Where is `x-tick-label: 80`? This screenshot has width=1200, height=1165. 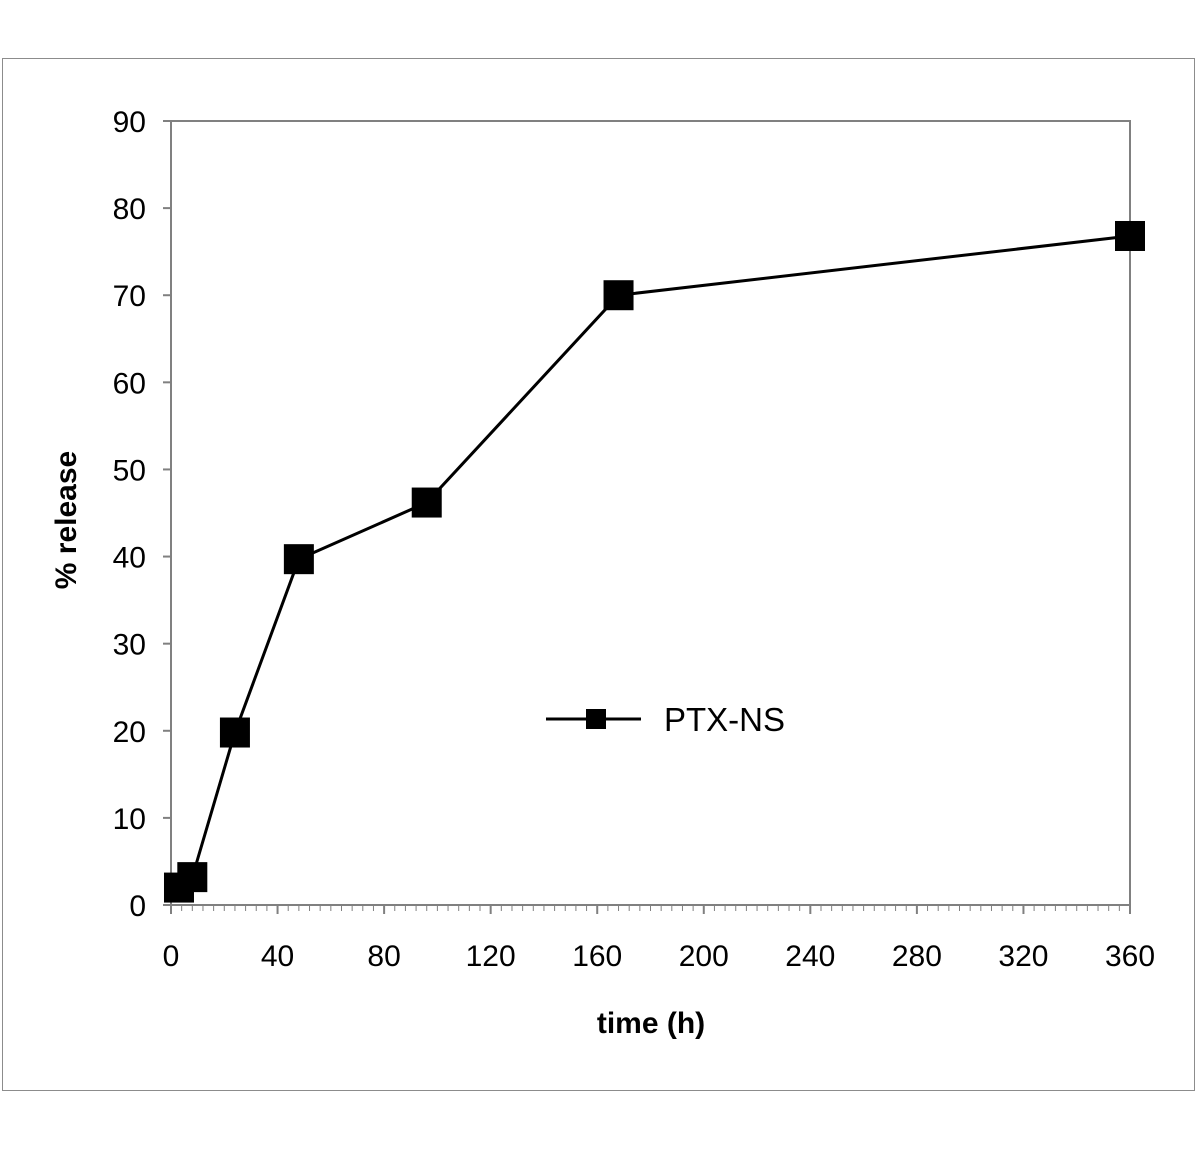 x-tick-label: 80 is located at coordinates (383, 956).